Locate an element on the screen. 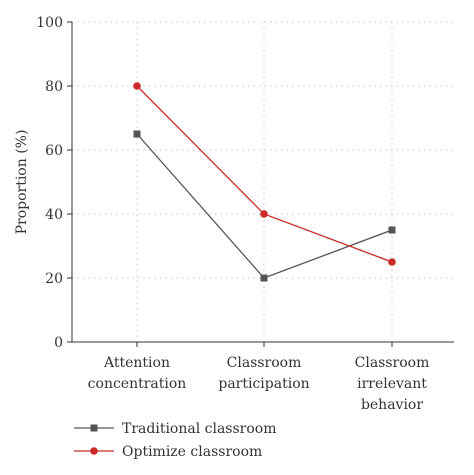 This screenshot has height=475, width=474. legend-item-0: Traditional classroom is located at coordinates (175, 429).